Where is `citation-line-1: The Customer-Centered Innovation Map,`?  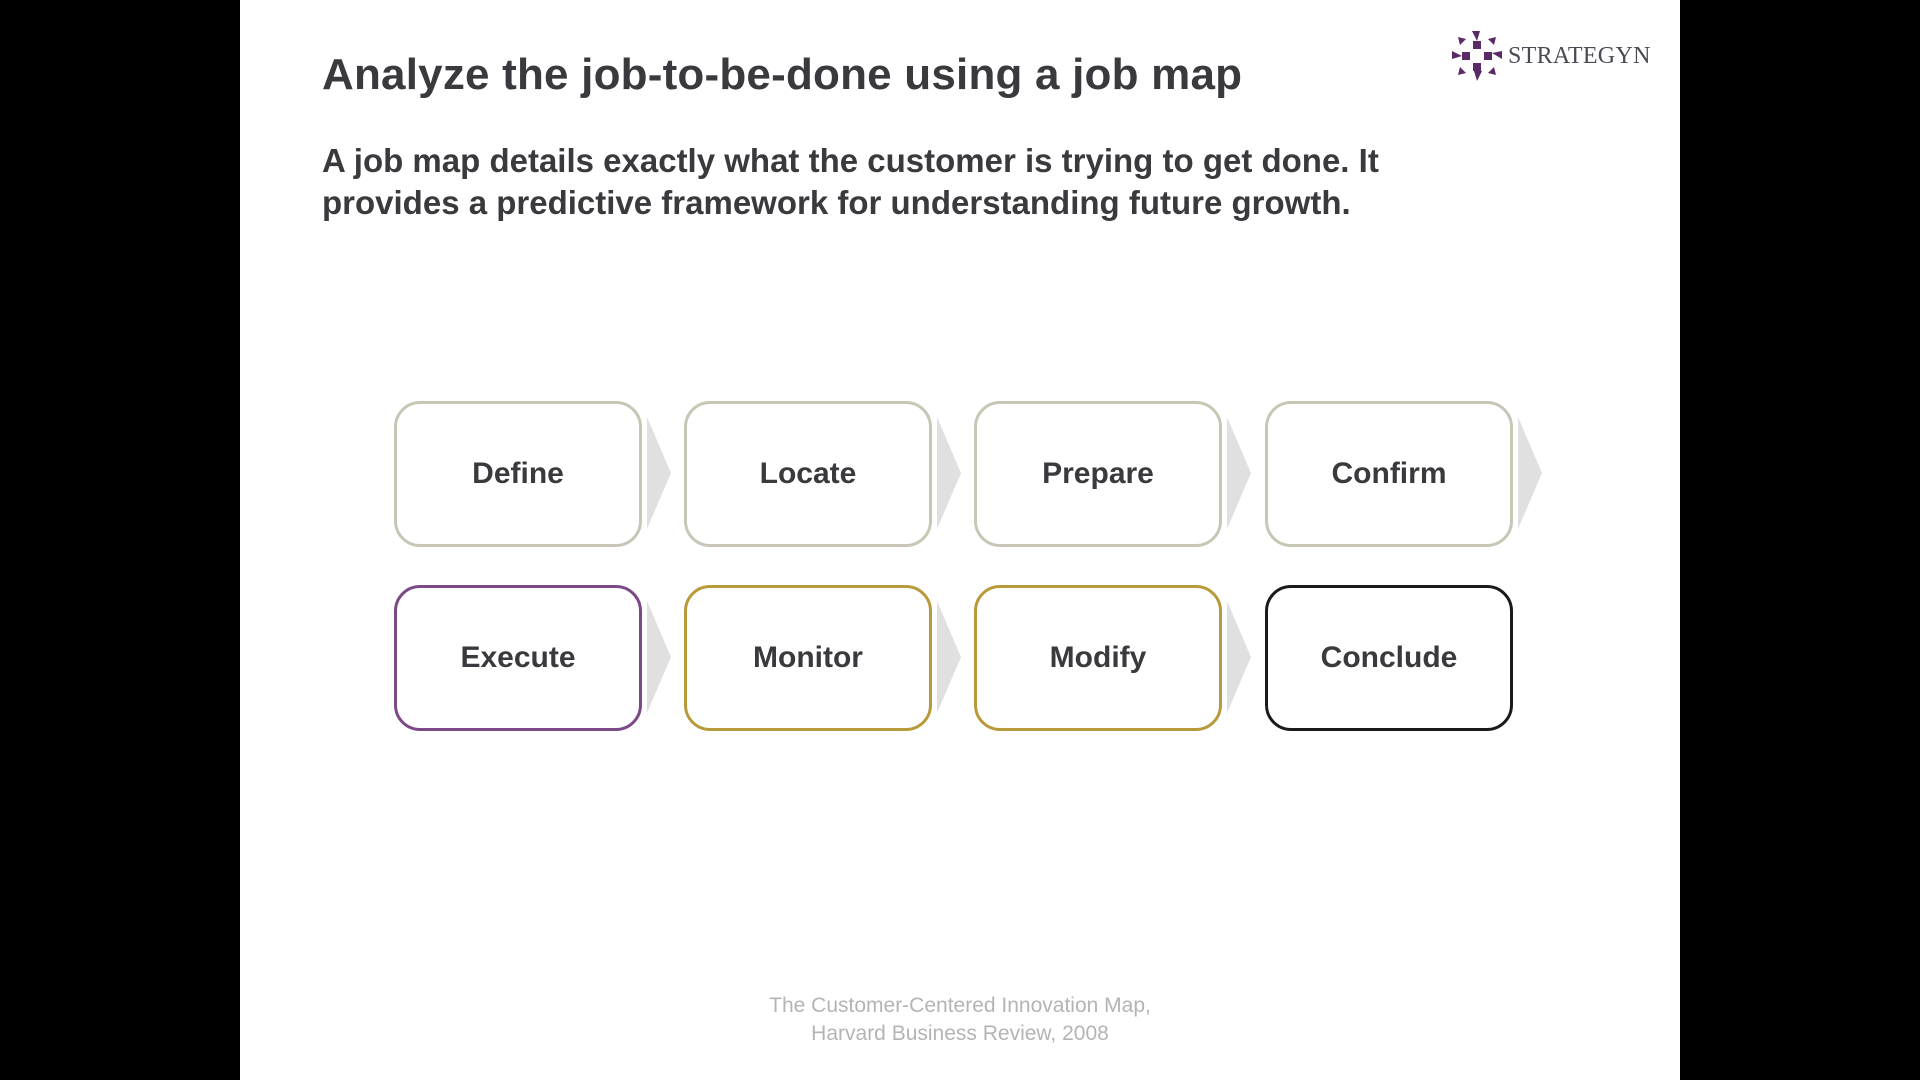
citation-line-1: The Customer-Centered Innovation Map, is located at coordinates (960, 1005).